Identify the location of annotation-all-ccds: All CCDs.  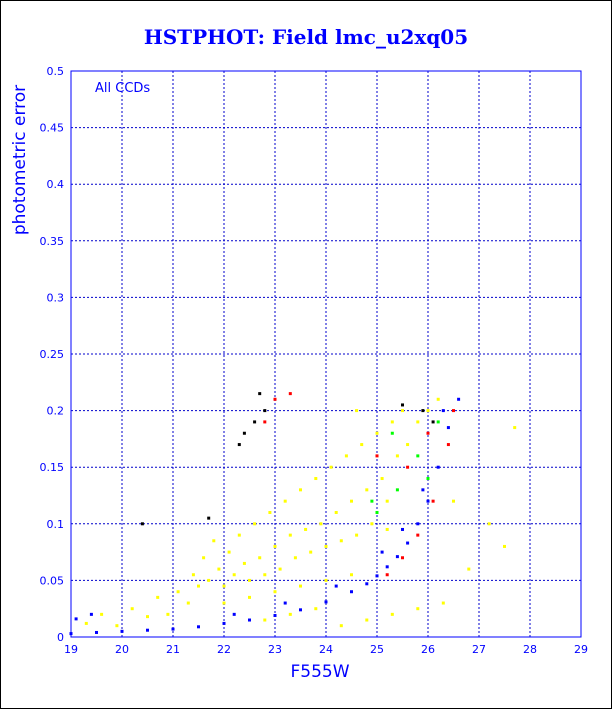
(122, 88).